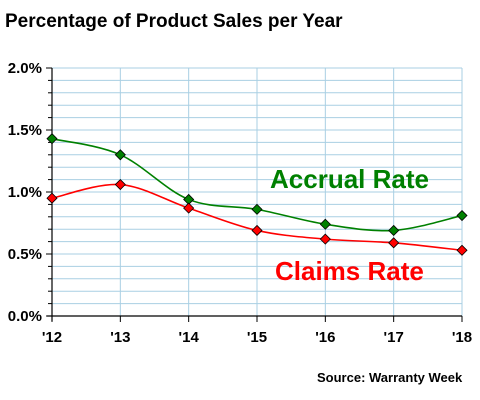 This screenshot has width=480, height=400. I want to click on y-tick-label: 1.5%, so click(25, 130).